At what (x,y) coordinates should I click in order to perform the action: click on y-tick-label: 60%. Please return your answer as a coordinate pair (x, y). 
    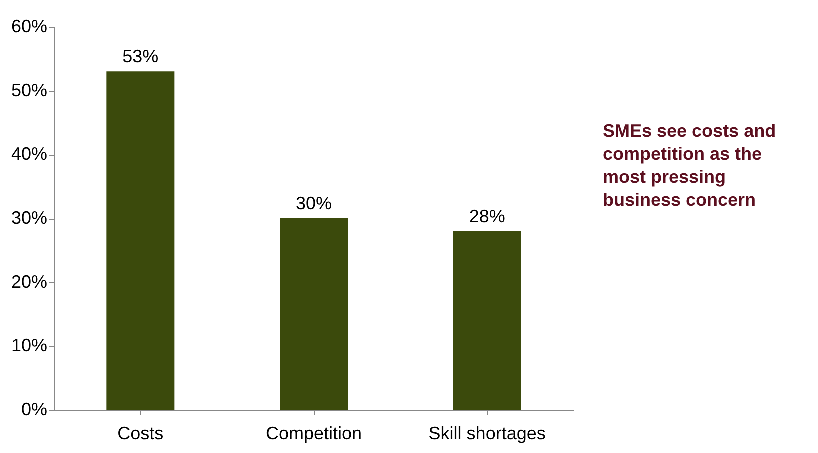
    Looking at the image, I should click on (29, 26).